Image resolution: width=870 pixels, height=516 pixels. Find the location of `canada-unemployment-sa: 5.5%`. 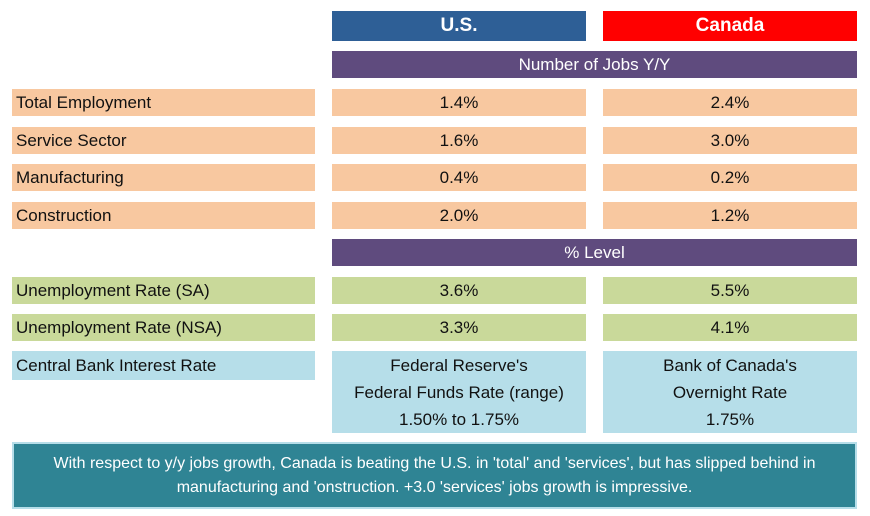

canada-unemployment-sa: 5.5% is located at coordinates (730, 290).